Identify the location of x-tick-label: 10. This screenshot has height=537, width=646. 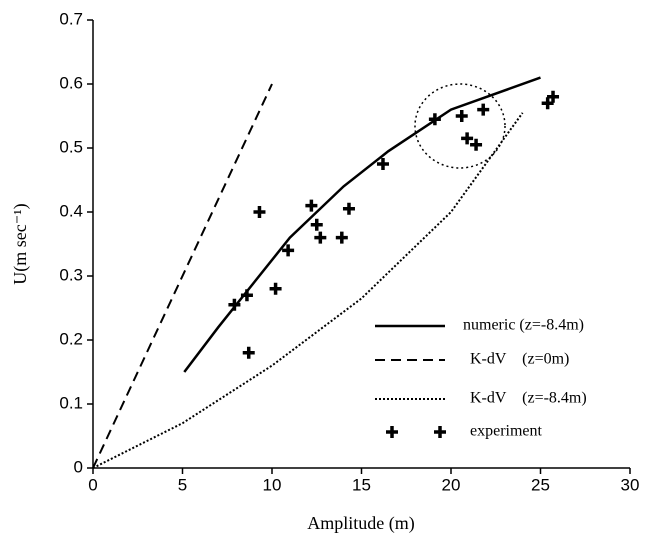
(272, 484).